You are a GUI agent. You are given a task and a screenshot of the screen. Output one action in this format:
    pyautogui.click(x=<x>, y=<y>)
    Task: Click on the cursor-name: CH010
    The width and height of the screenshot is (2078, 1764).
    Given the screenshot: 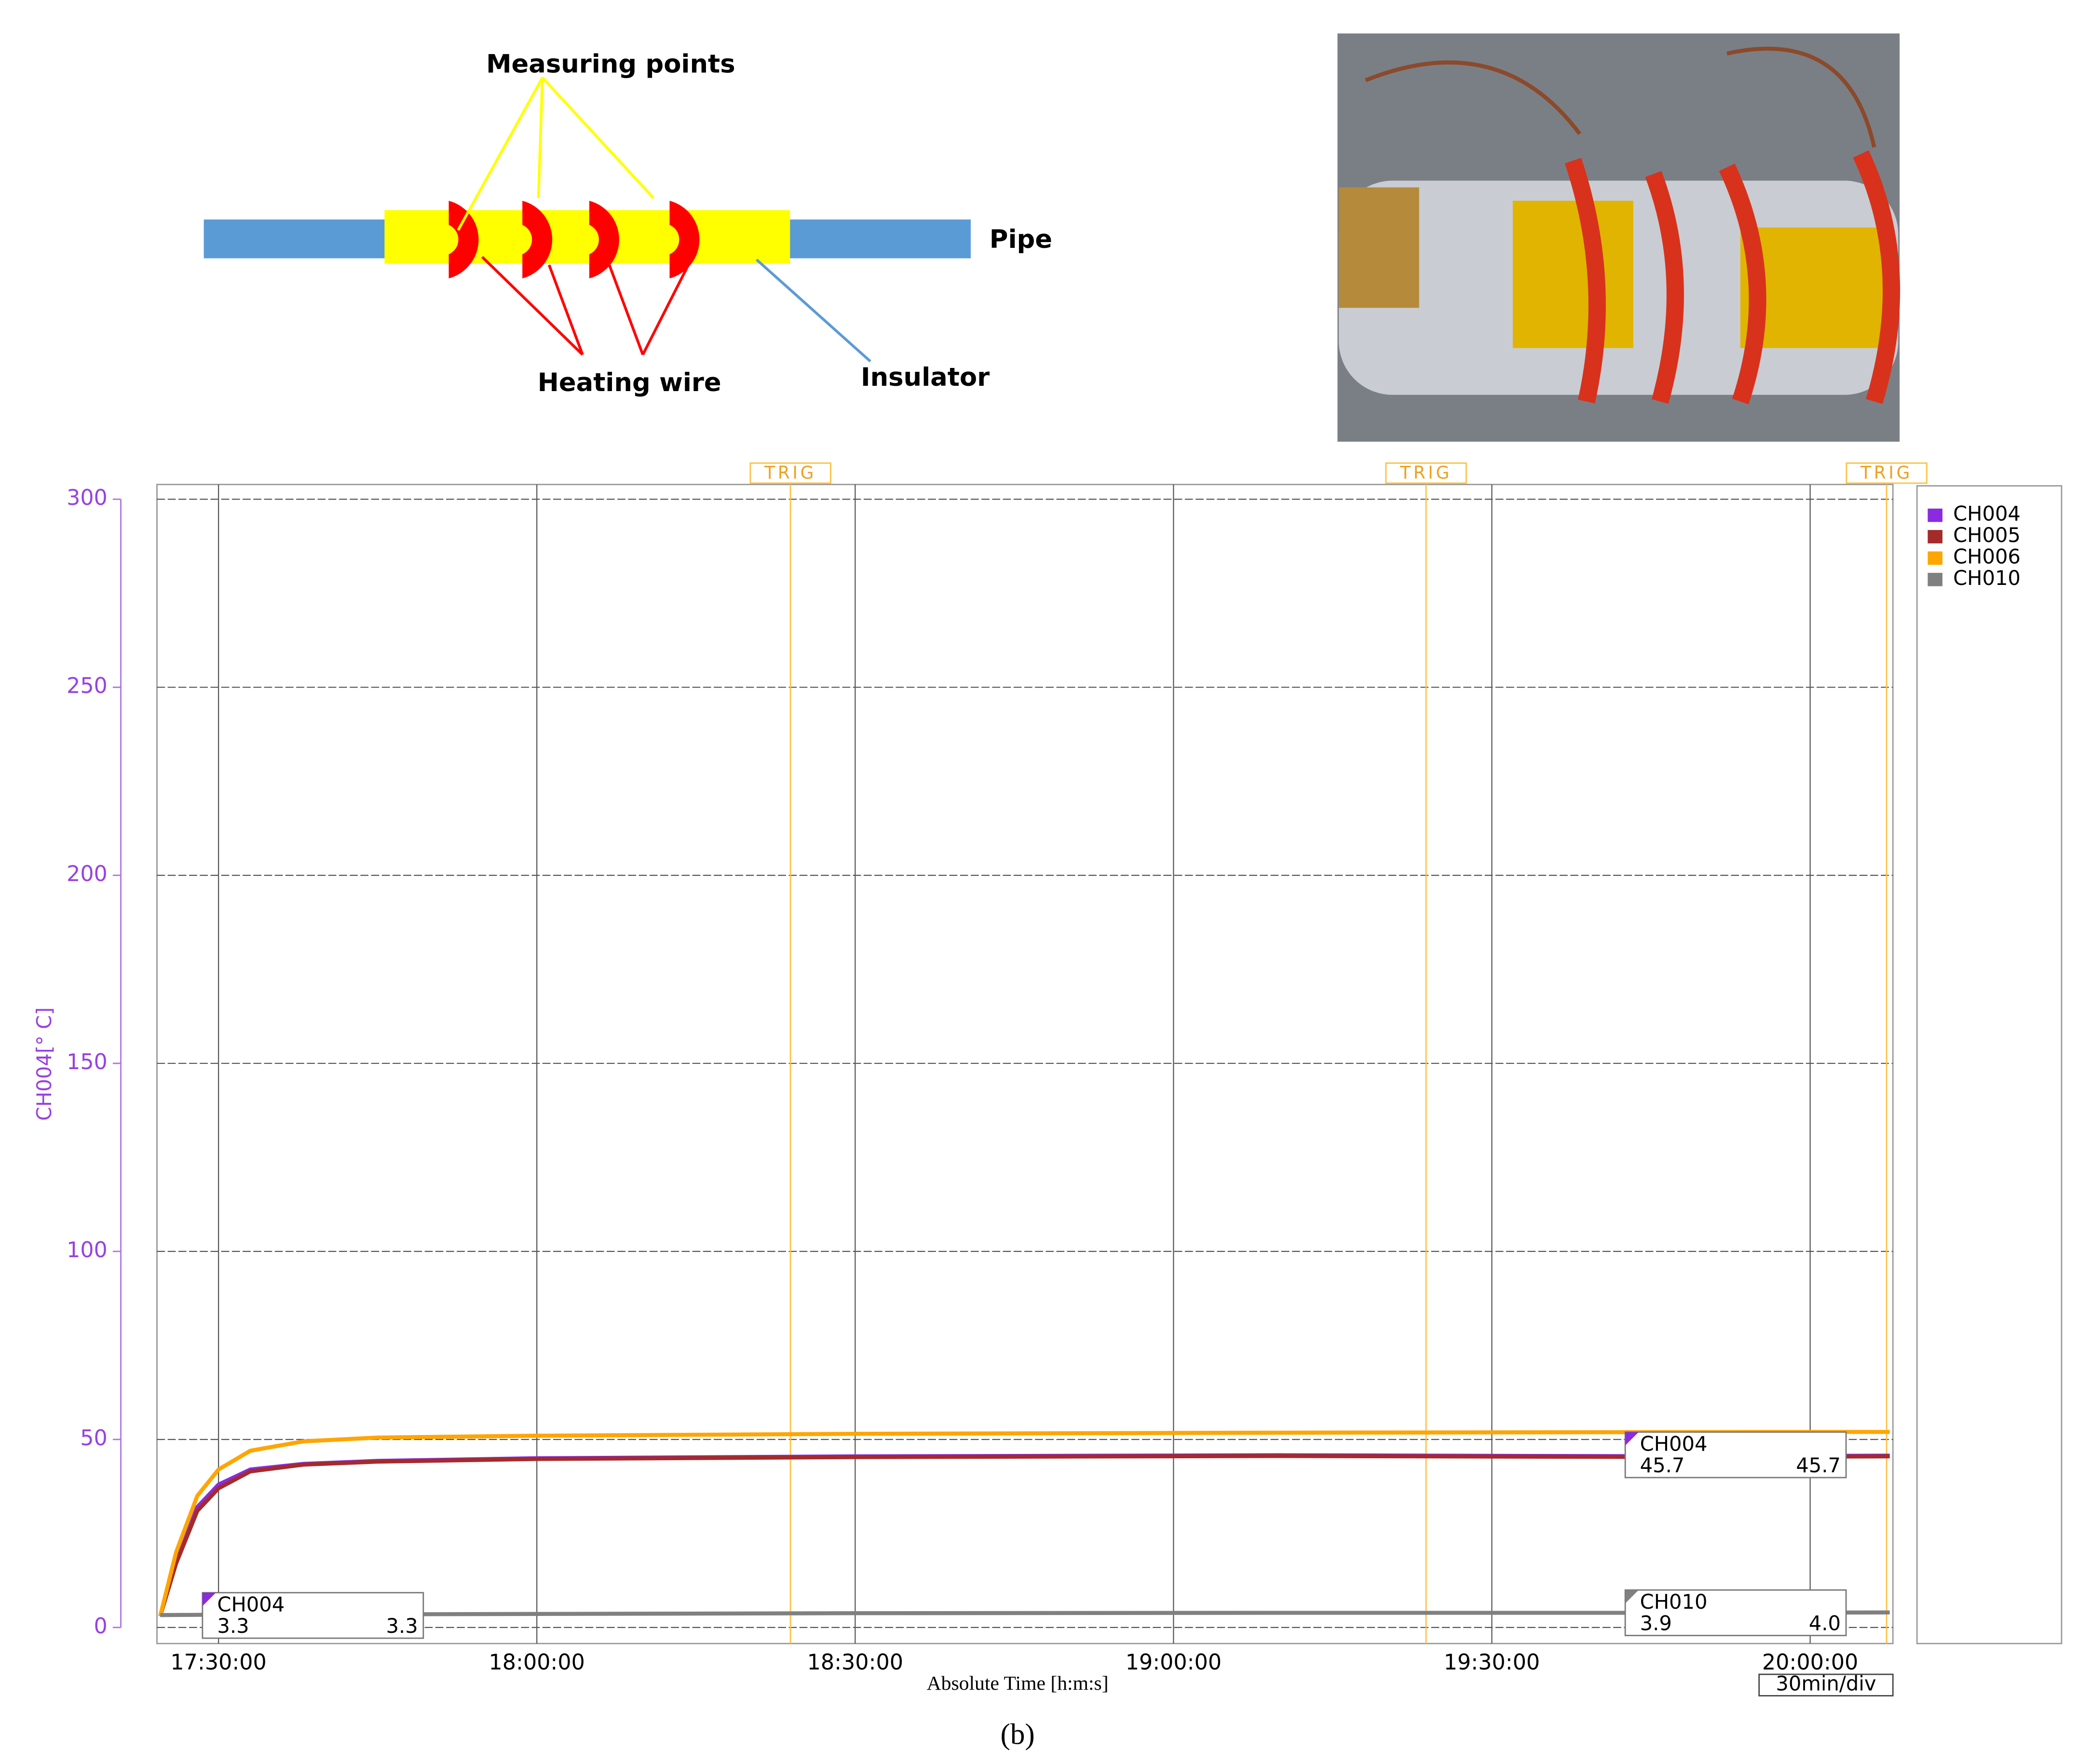 What is the action you would take?
    pyautogui.click(x=1674, y=1602)
    